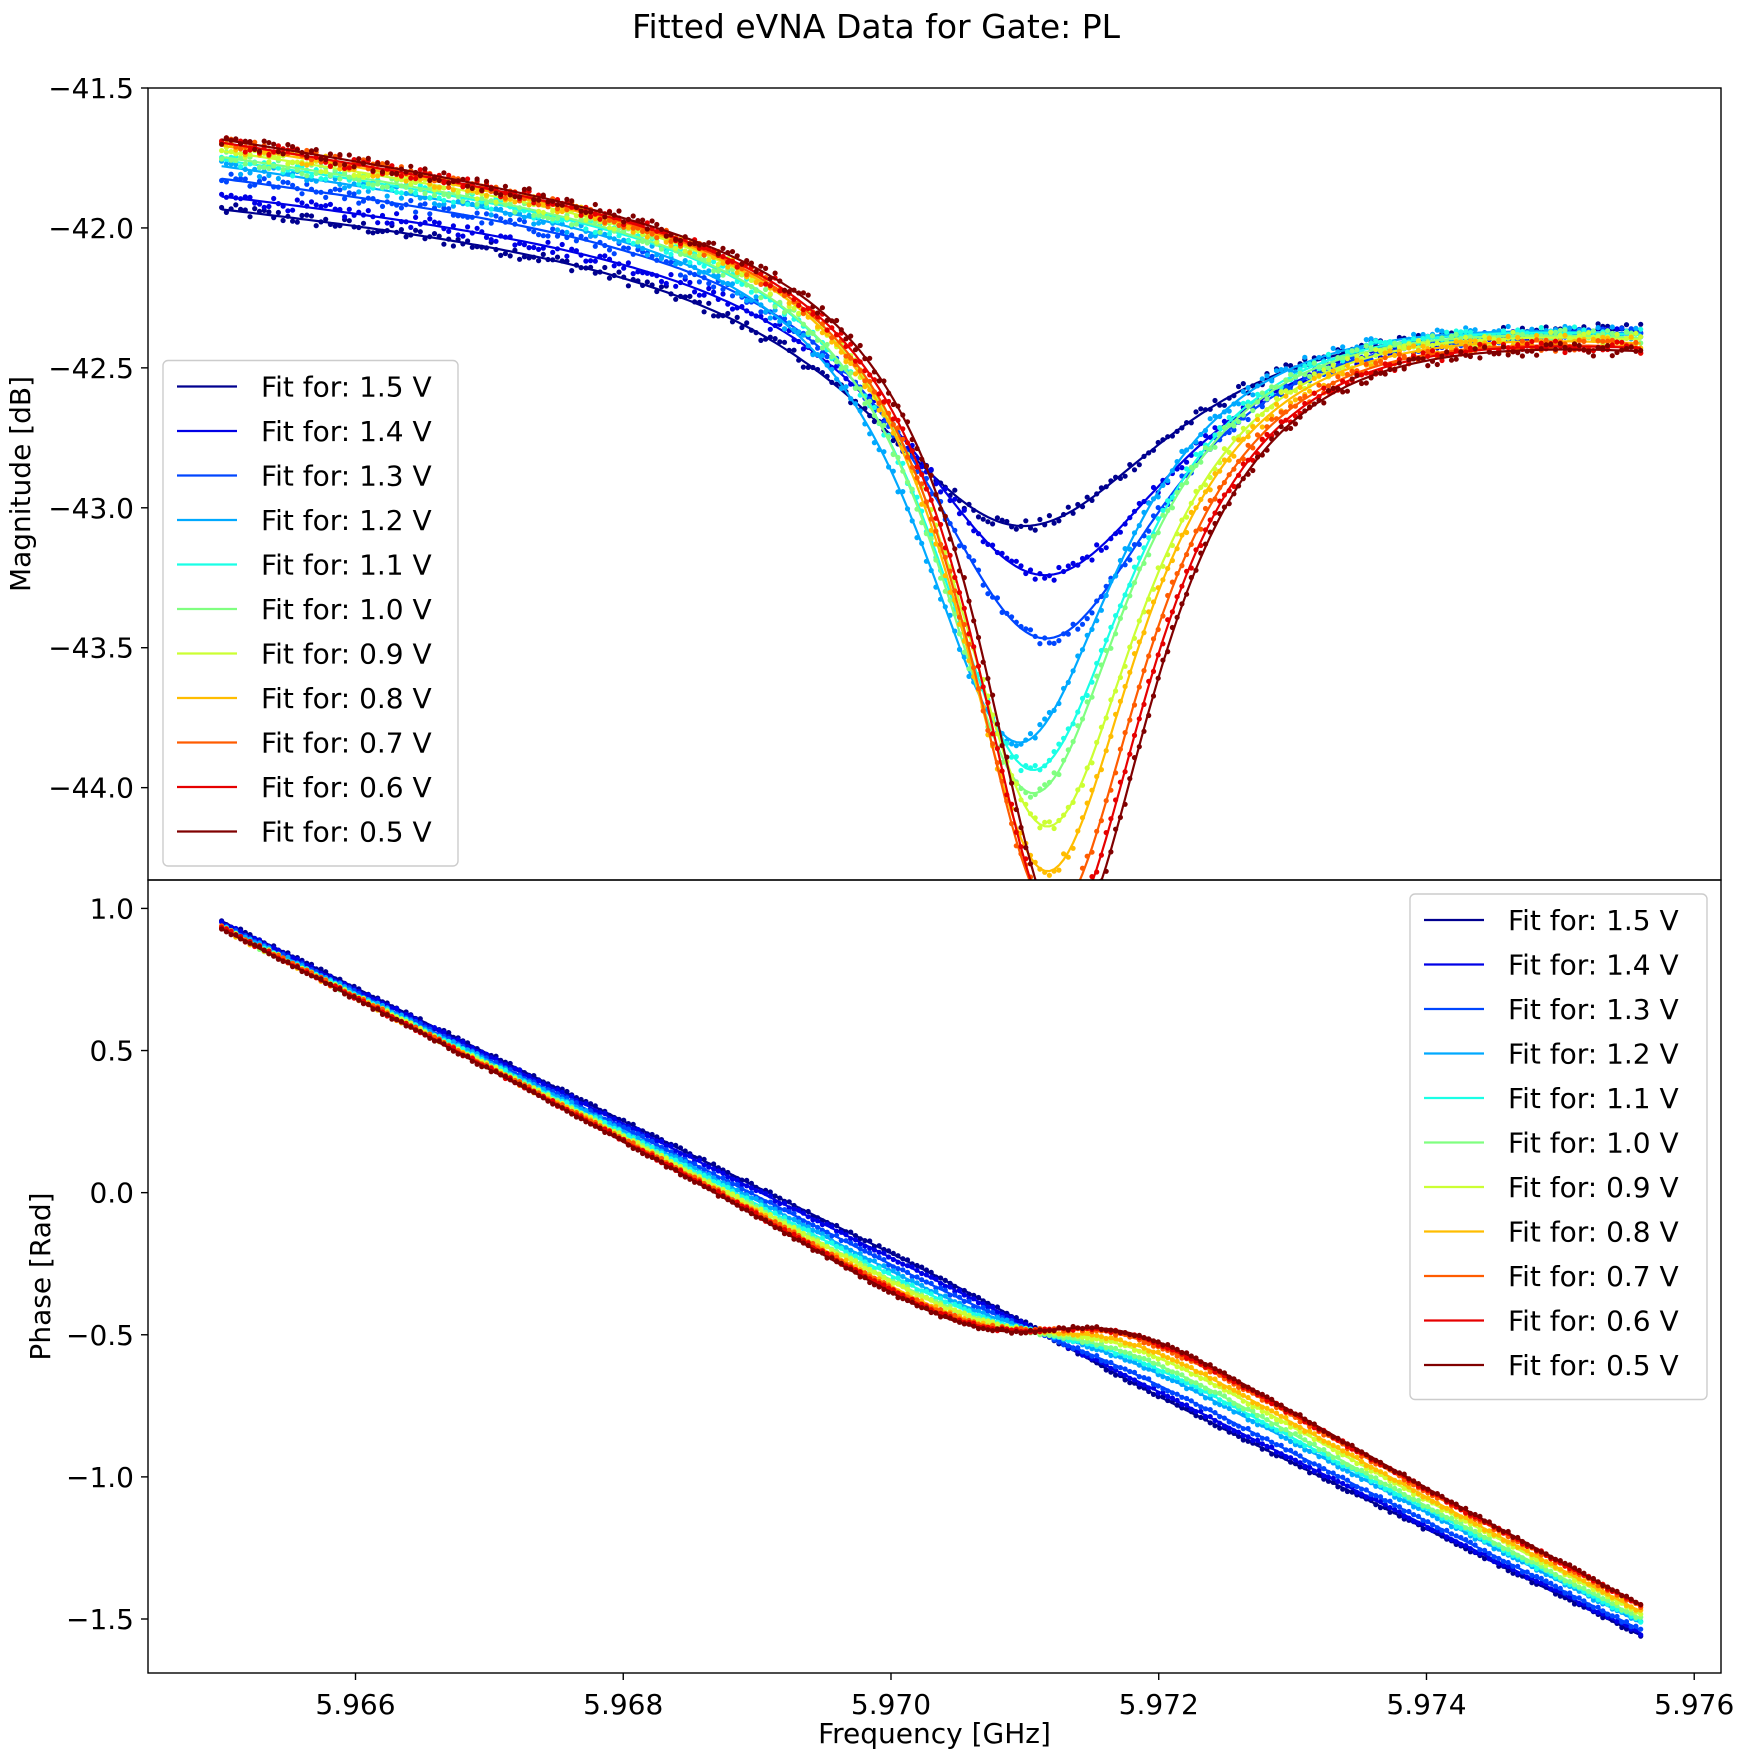 The width and height of the screenshot is (1751, 1751). Describe the element at coordinates (91, 648) in the screenshot. I see `magnitude-y-tick-label: −43.5` at that location.